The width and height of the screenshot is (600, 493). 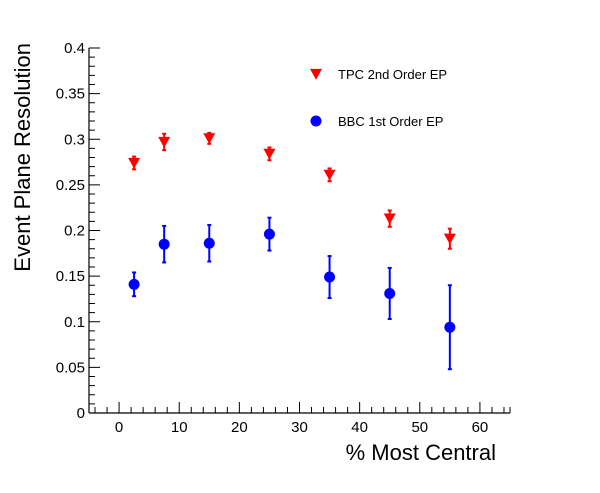 What do you see at coordinates (22, 157) in the screenshot?
I see `y-axis-title: Event Plane Resolution` at bounding box center [22, 157].